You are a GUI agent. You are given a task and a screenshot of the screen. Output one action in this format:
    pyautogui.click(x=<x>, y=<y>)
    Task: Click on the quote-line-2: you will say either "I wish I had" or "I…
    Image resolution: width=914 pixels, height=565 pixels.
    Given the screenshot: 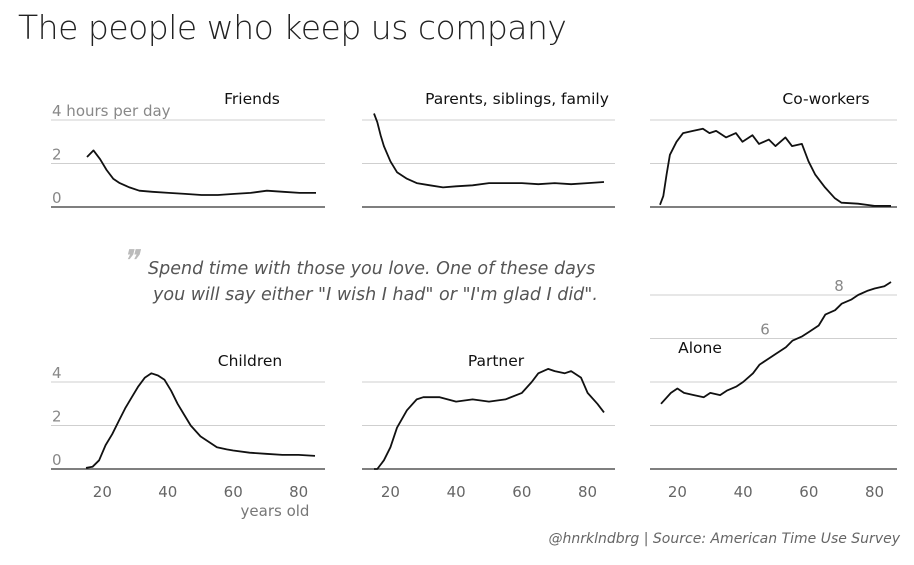 What is the action you would take?
    pyautogui.click(x=375, y=295)
    